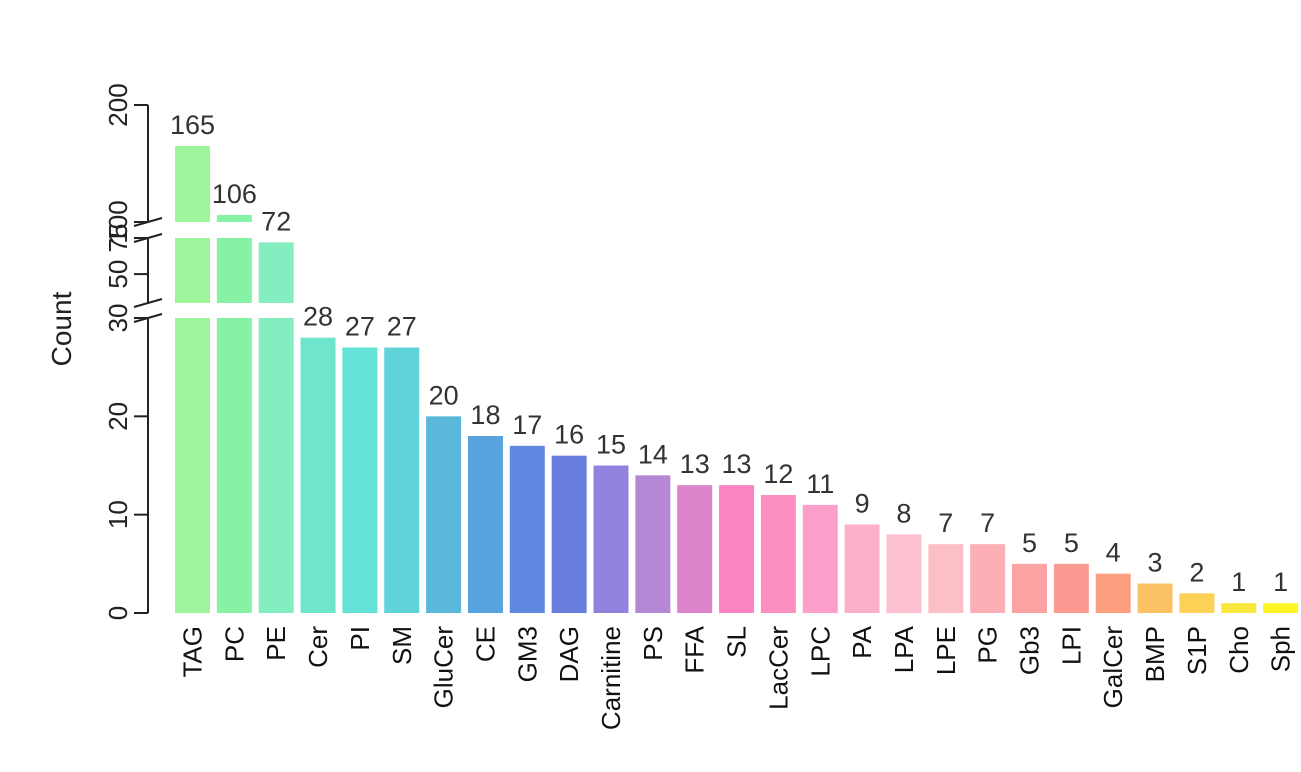 The width and height of the screenshot is (1301, 772). Describe the element at coordinates (569, 654) in the screenshot. I see `x-tick-label: DAG` at that location.